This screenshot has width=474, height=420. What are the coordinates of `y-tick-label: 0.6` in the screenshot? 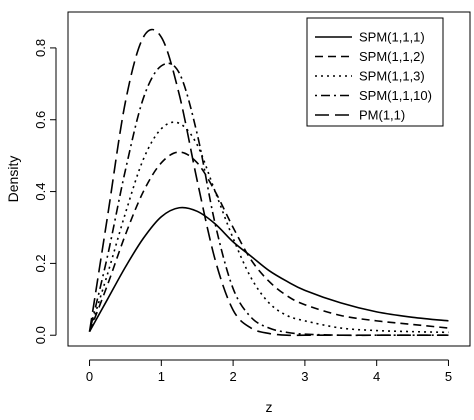 It's located at (40, 120).